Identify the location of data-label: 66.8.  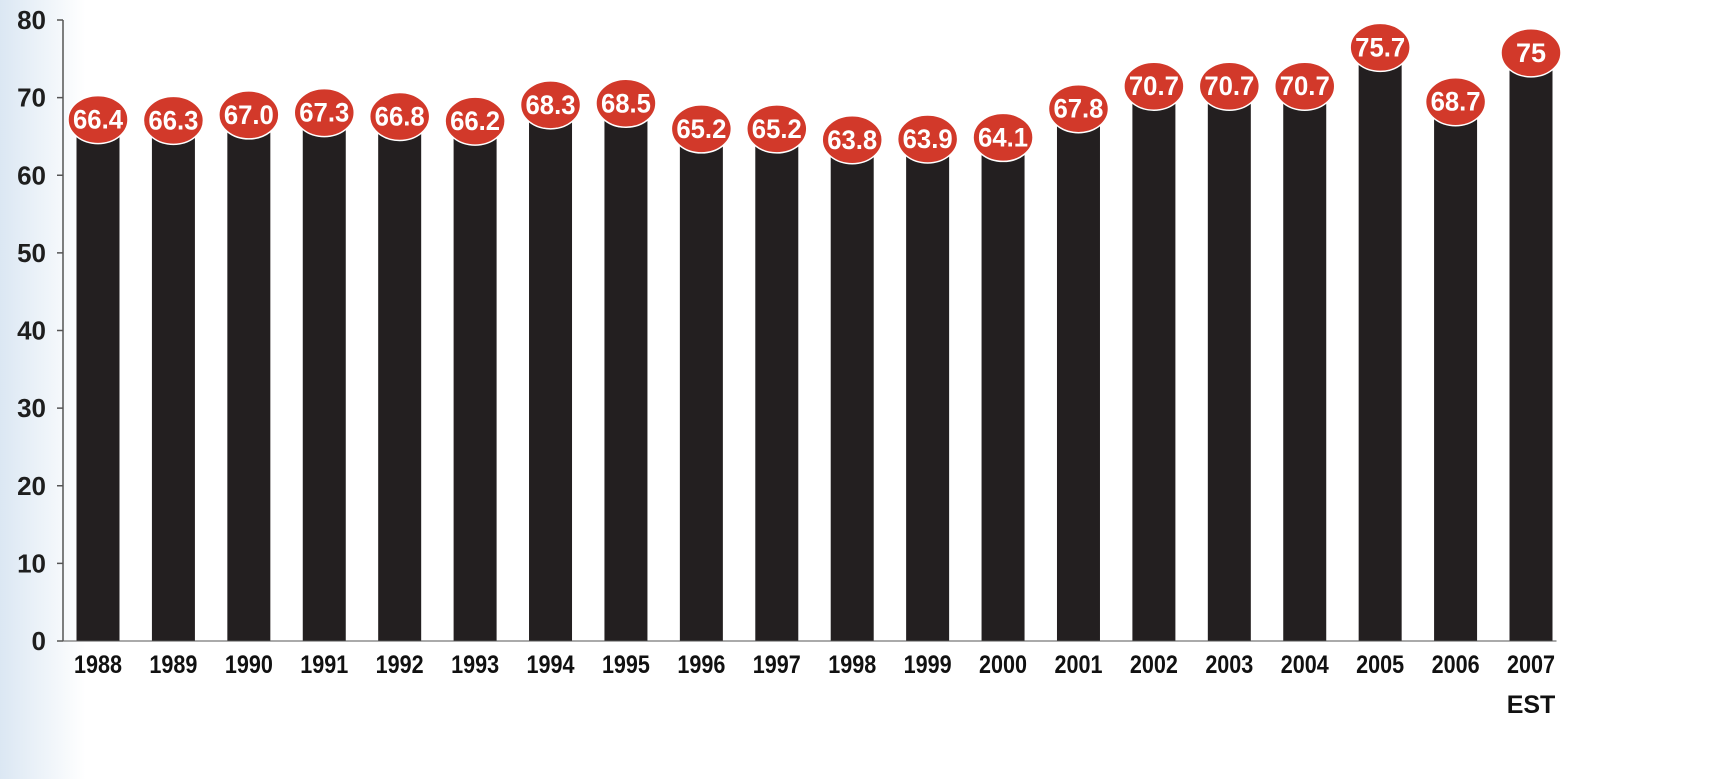
(400, 116).